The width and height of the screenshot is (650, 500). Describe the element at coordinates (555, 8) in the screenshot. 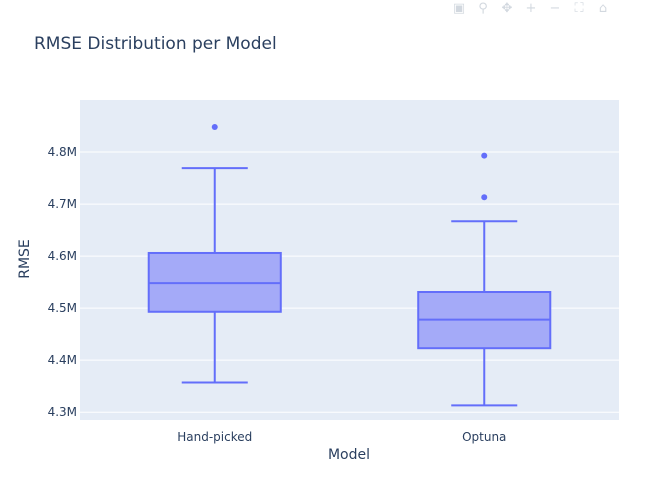

I see `zoom-out-icon: −` at that location.